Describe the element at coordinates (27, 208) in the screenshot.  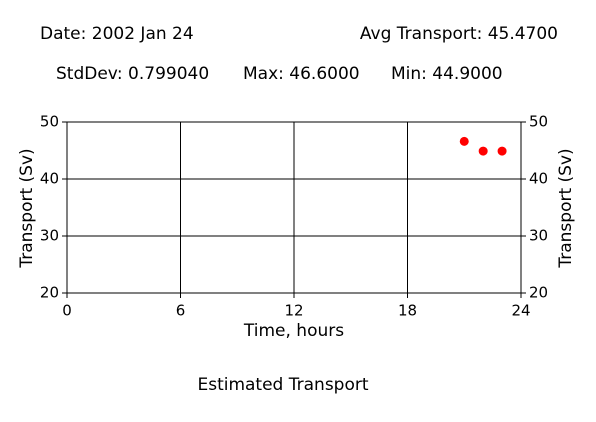
I see `y-axis-label: Transport (Sv)` at that location.